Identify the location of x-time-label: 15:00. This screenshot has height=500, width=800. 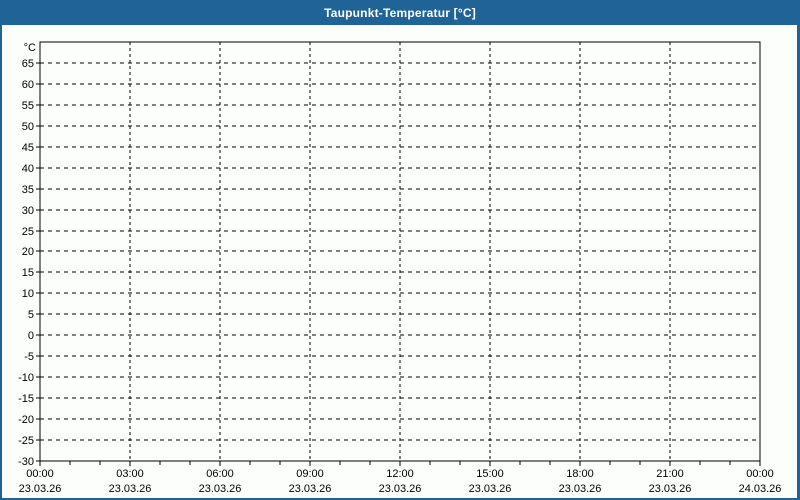
(490, 474).